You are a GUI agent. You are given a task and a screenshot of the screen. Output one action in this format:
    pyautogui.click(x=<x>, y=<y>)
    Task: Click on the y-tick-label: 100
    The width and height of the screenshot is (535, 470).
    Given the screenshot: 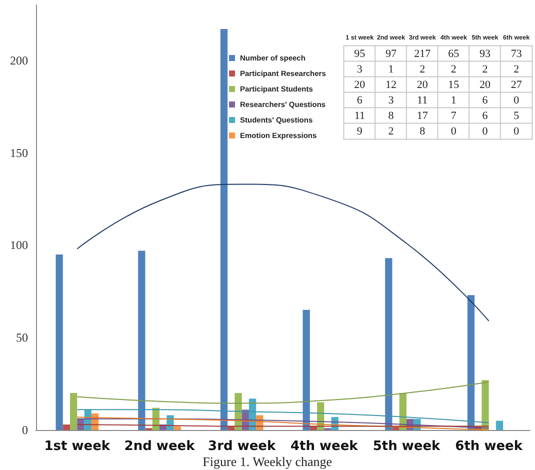 What is the action you would take?
    pyautogui.click(x=19, y=245)
    